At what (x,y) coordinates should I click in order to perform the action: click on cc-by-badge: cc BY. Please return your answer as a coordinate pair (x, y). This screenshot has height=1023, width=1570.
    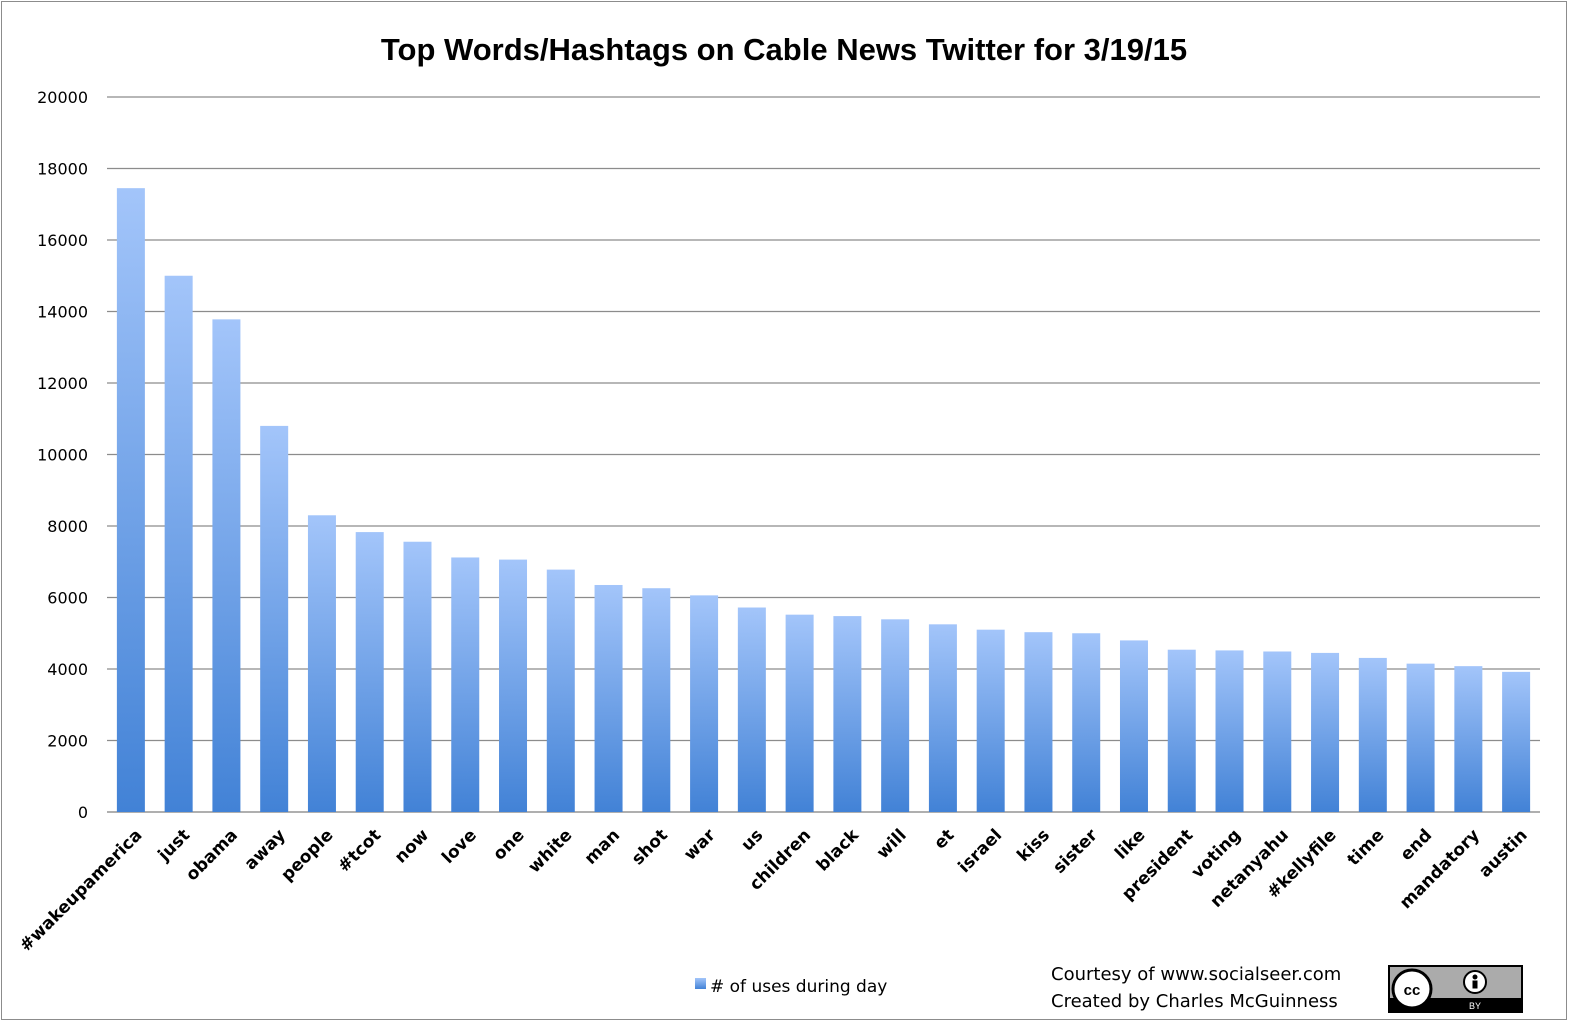
    Looking at the image, I should click on (1455, 989).